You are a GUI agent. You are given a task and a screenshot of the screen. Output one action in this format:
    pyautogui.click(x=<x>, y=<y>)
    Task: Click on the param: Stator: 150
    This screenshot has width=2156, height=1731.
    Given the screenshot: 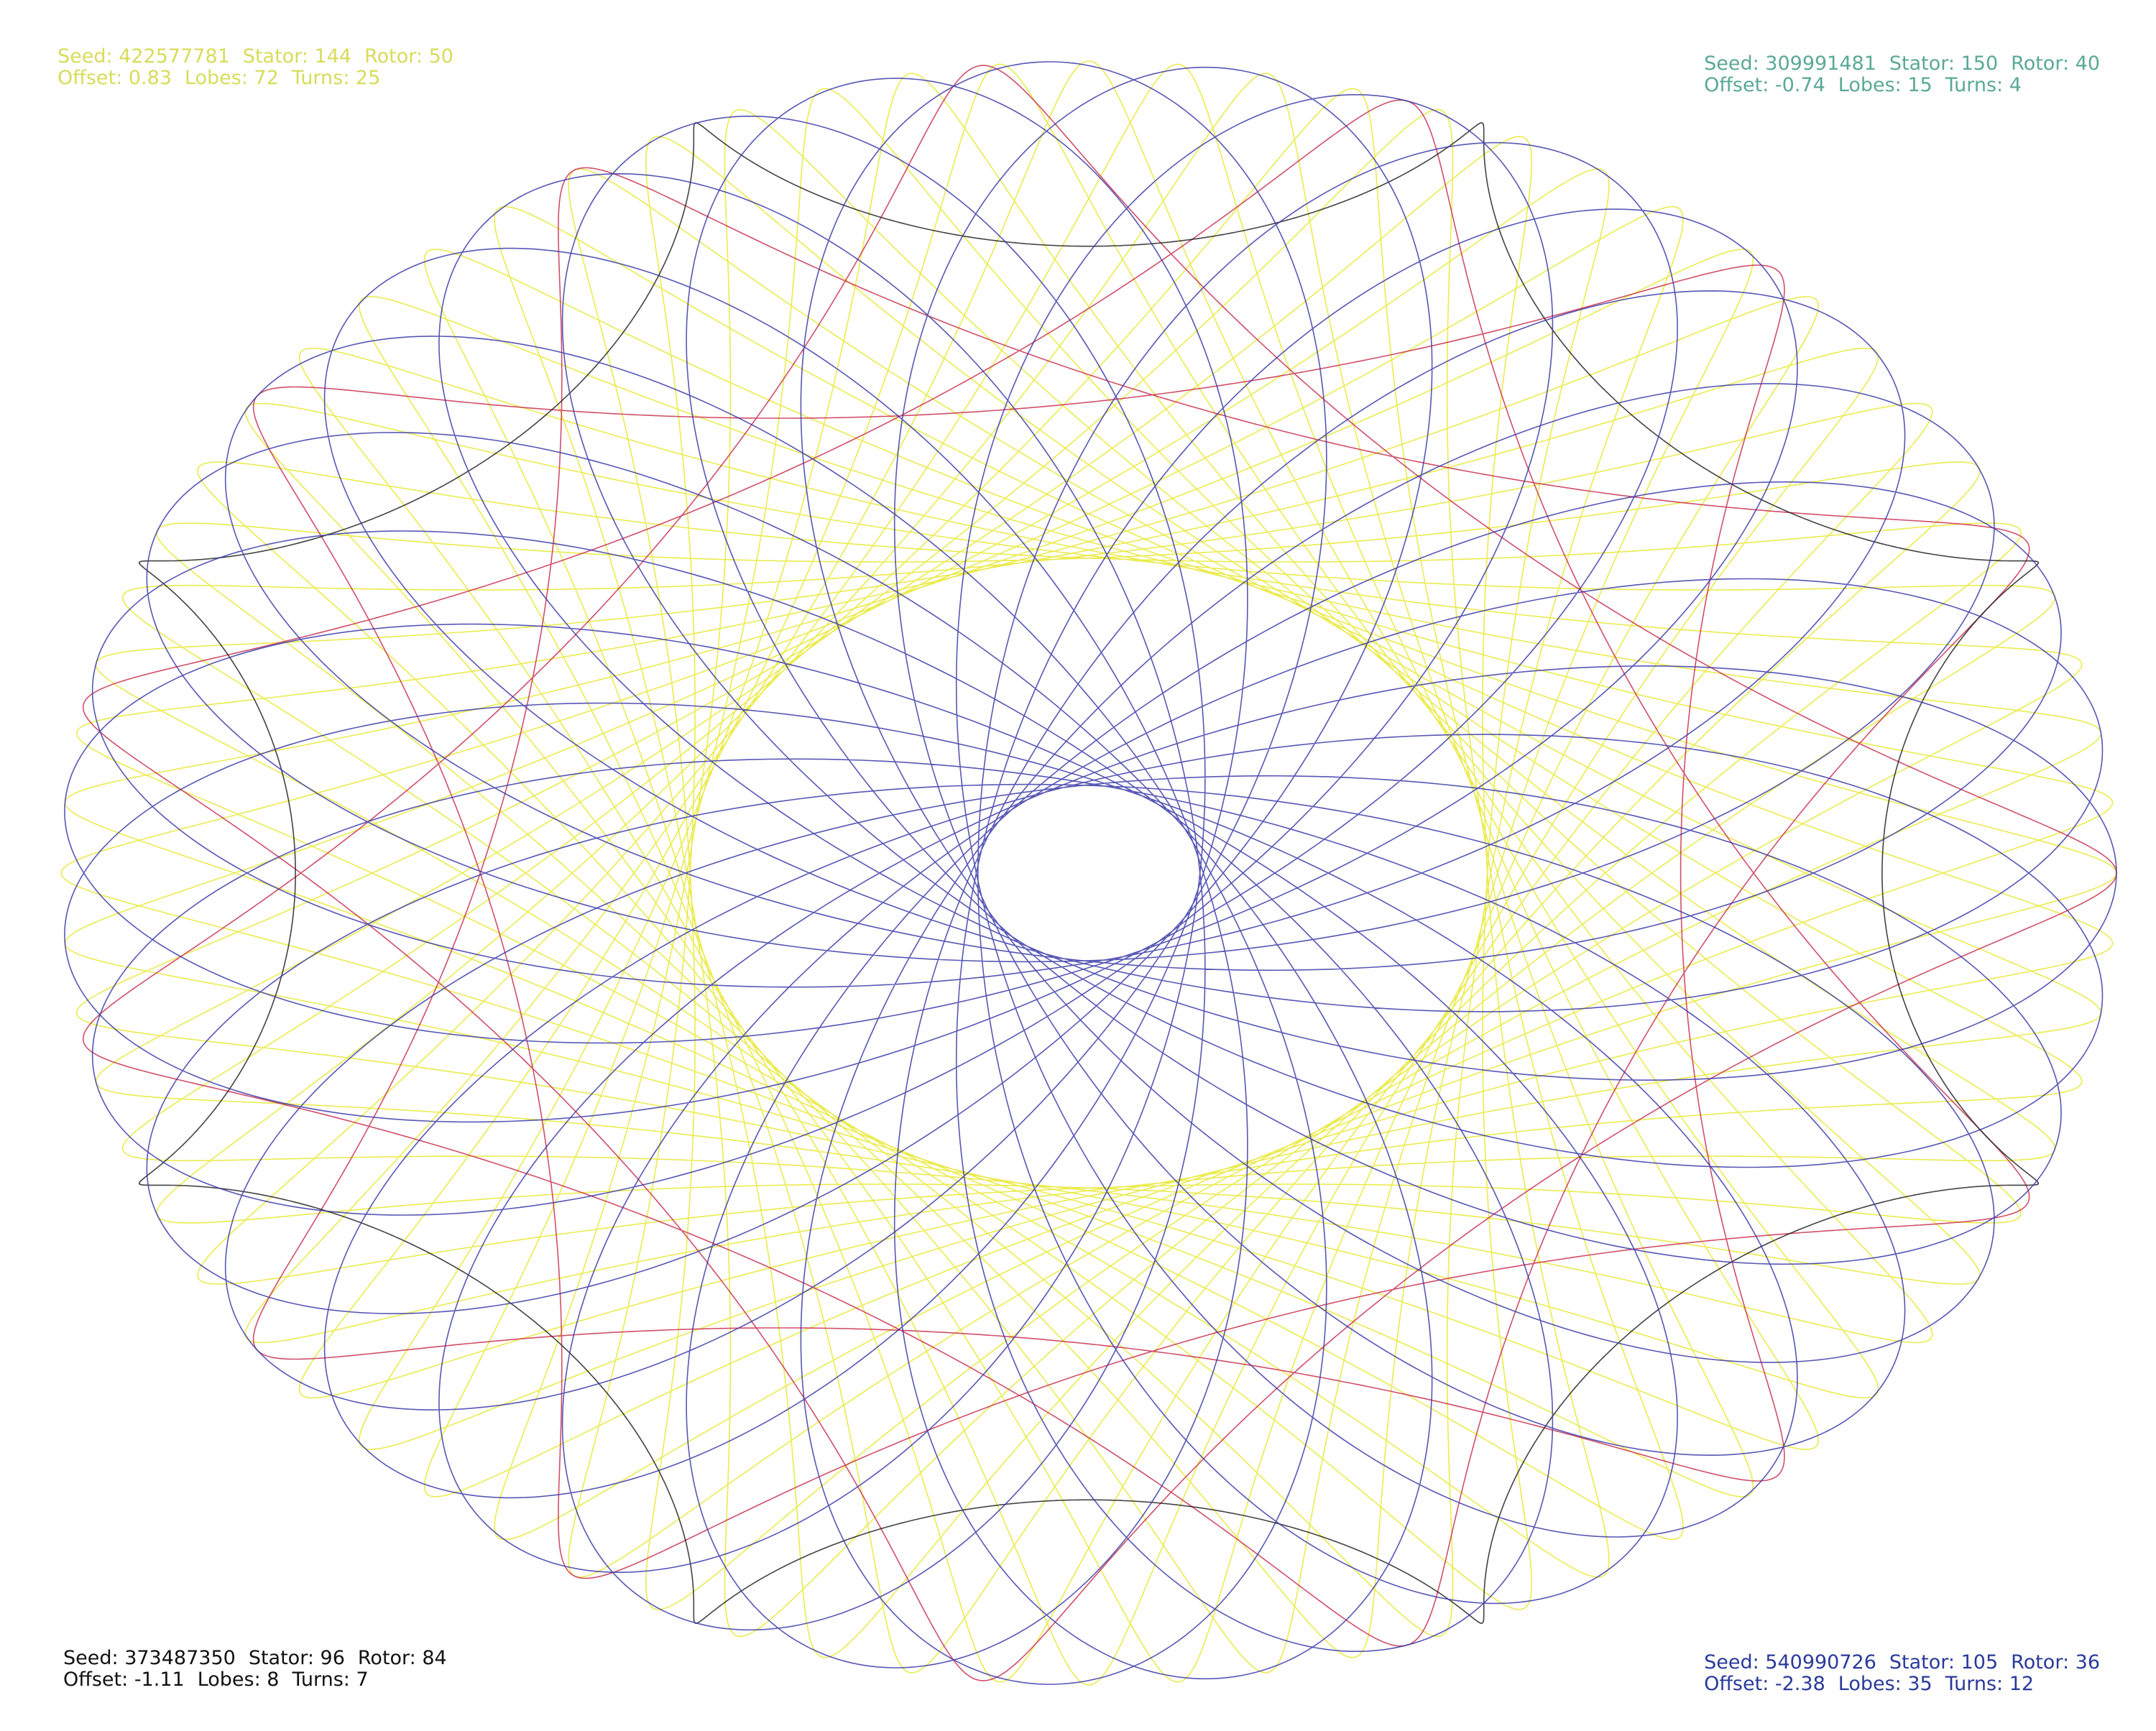 What is the action you would take?
    pyautogui.click(x=1944, y=63)
    